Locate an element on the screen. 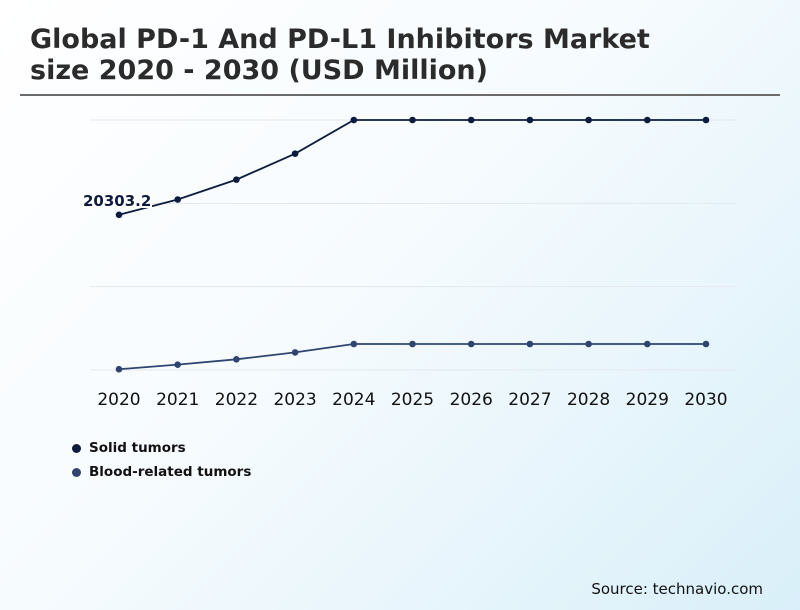  chart-title-line-1: Global PD-1 And PD-L1 Inhibitors Market is located at coordinates (340, 39).